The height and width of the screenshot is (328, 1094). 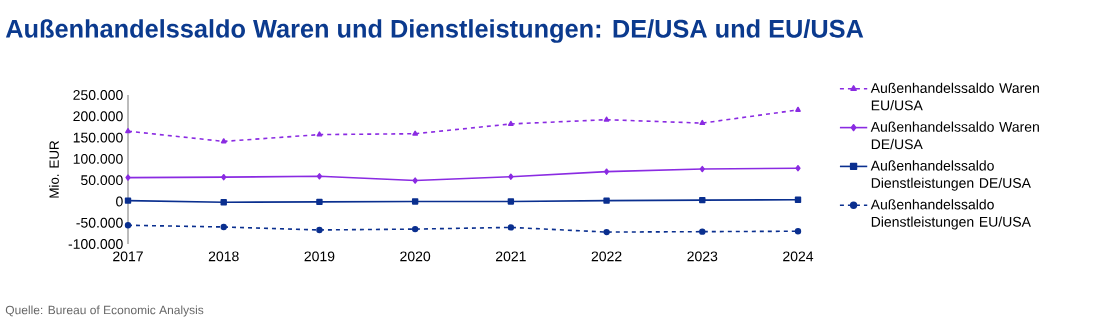 What do you see at coordinates (511, 256) in the screenshot?
I see `x-tick-label: 2021` at bounding box center [511, 256].